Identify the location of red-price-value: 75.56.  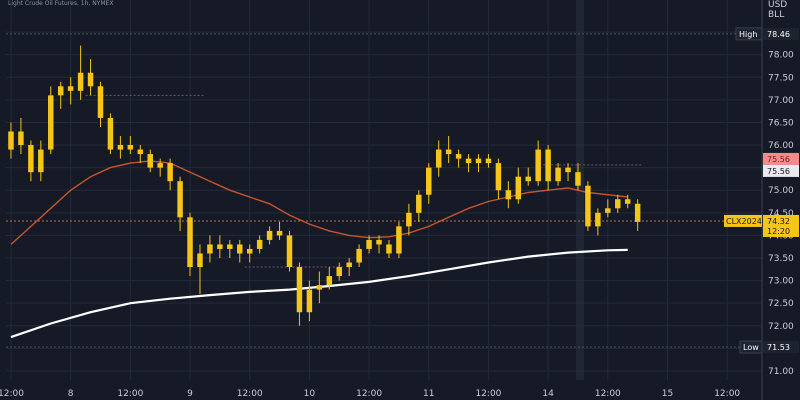
(778, 159).